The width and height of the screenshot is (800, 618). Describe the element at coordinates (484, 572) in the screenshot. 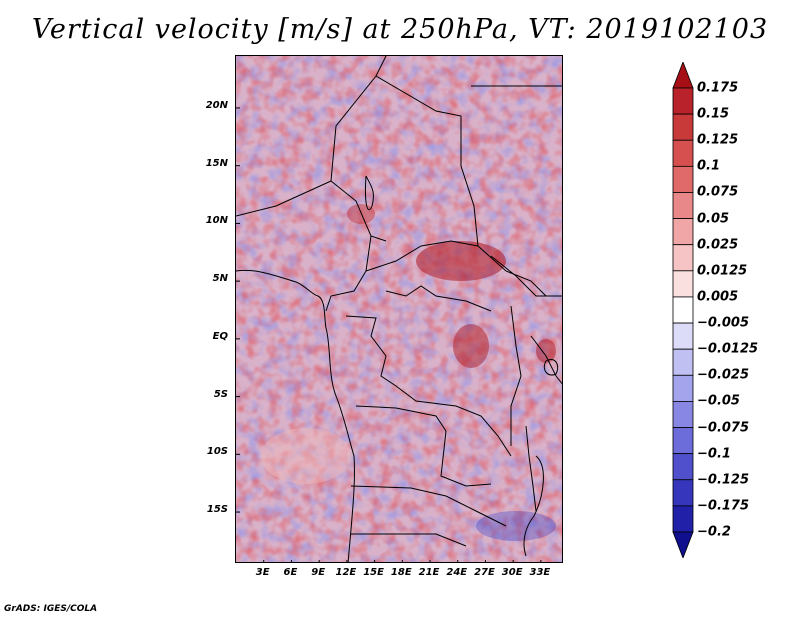

I see `longitude-label: 27E` at that location.